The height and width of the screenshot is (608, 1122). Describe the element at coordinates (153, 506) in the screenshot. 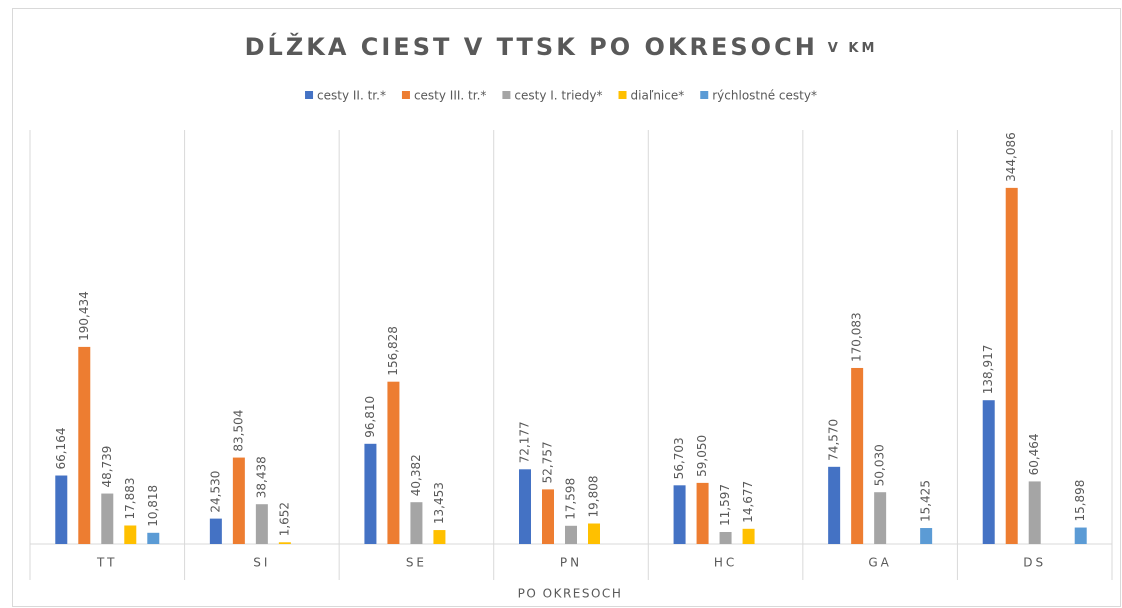

I see `data-label: 10,818` at that location.